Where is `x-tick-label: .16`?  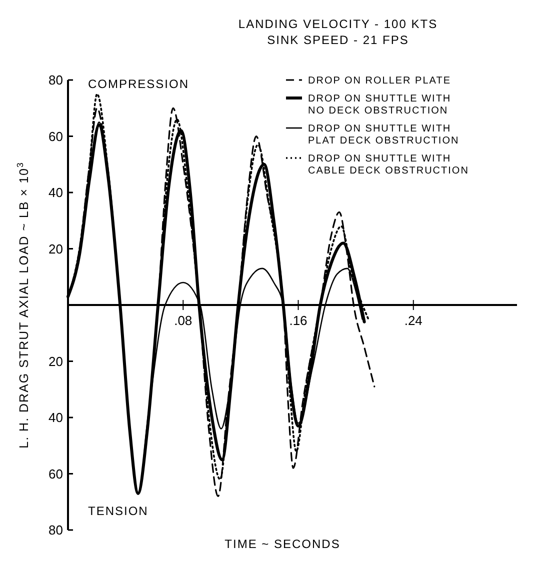 x-tick-label: .16 is located at coordinates (298, 320).